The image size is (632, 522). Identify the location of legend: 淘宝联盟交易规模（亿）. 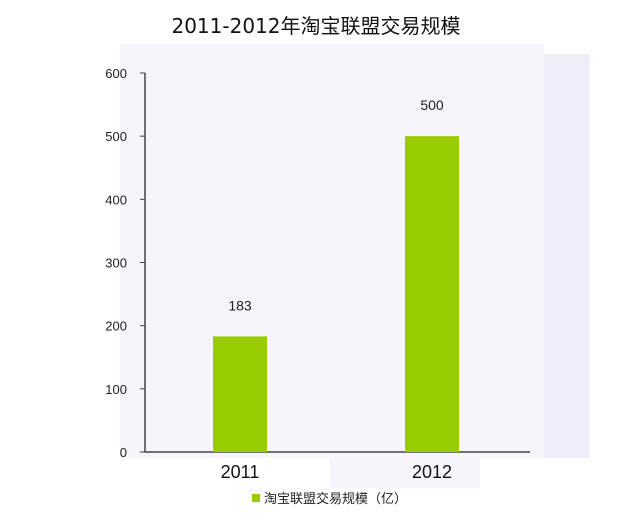
(329, 499).